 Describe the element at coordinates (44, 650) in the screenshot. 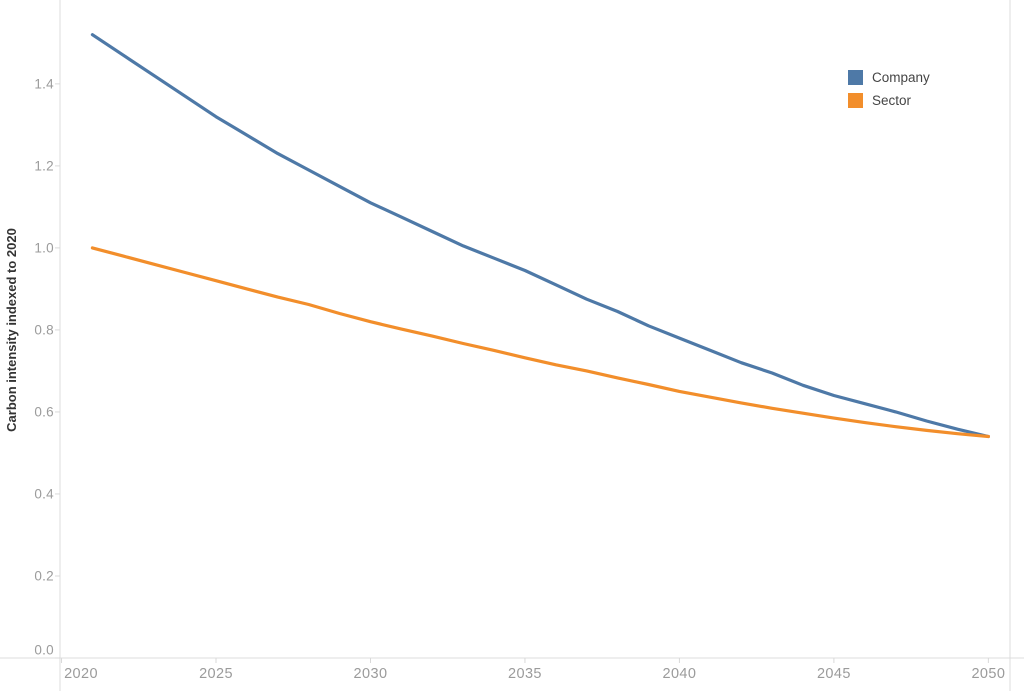

I see `y-tick-label: 0.0` at that location.